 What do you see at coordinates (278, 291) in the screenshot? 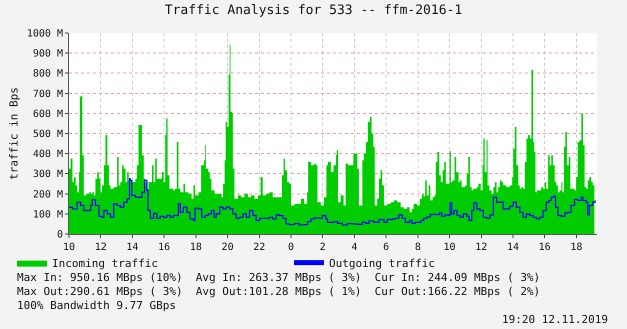
I see `text: Max Out:290.61 MBps ( 3%) Avg Out:101.28 MBps ( 1%) Cur Out:166.22 MBps ( 2%)` at bounding box center [278, 291].